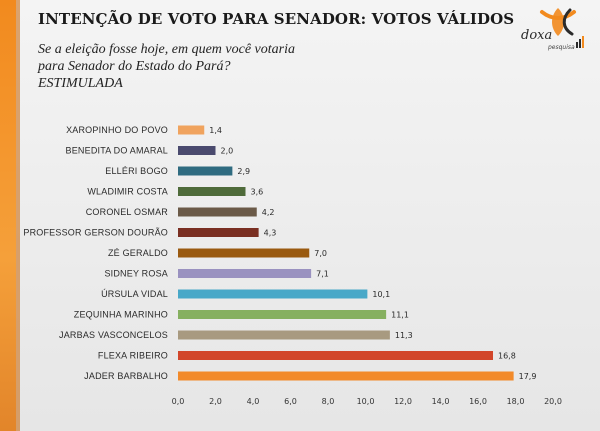 This screenshot has width=600, height=431. Describe the element at coordinates (127, 212) in the screenshot. I see `category-label: CORONEL OSMAR` at that location.